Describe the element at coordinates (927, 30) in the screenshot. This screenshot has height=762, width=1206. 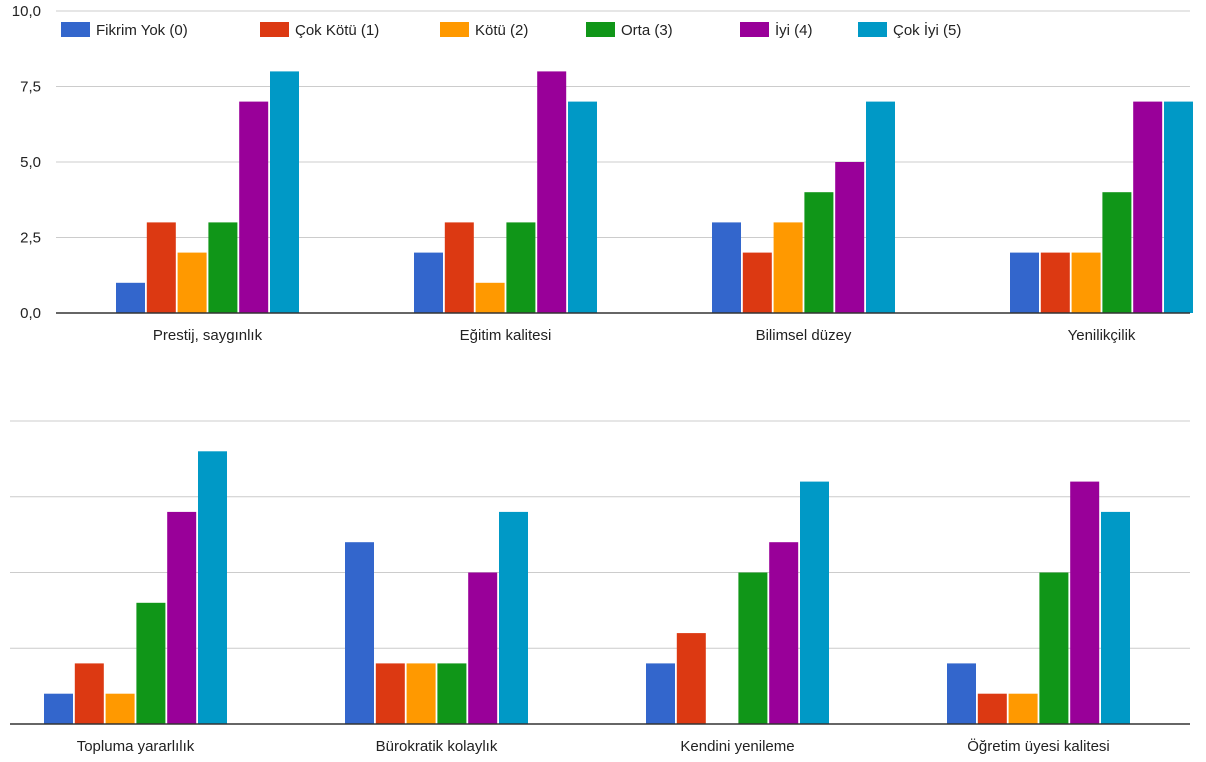
I see `legend-label: Çok İyi (5)` at that location.